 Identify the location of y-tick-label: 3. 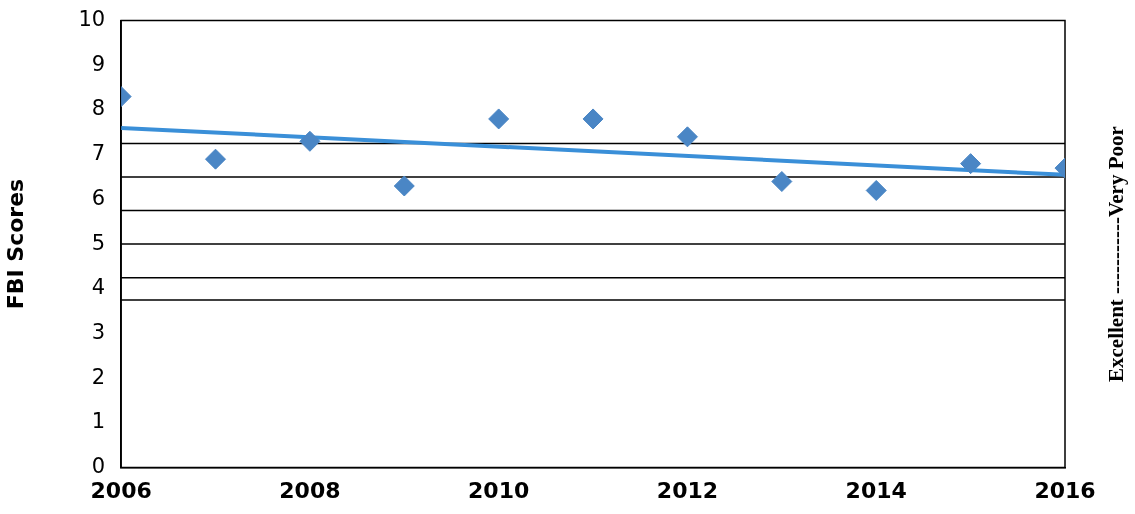
(98, 331).